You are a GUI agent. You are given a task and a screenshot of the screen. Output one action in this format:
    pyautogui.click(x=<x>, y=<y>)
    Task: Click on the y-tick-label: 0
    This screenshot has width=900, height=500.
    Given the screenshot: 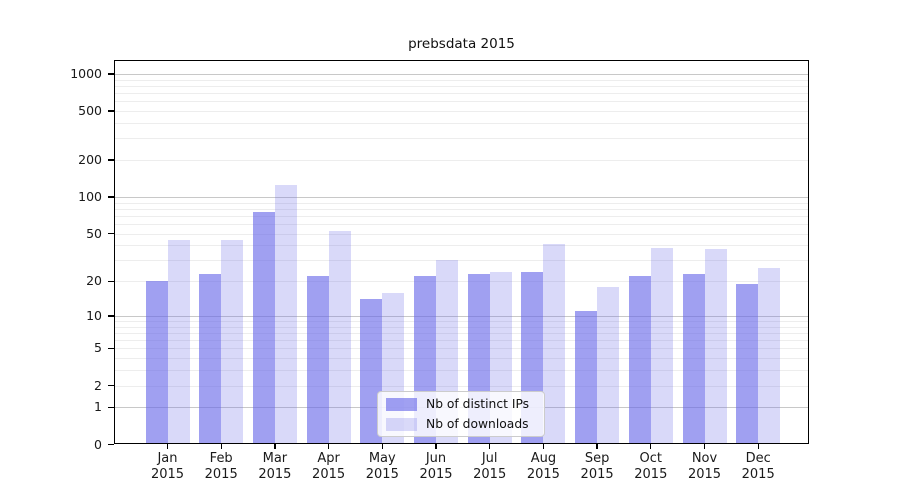 What is the action you would take?
    pyautogui.click(x=98, y=444)
    